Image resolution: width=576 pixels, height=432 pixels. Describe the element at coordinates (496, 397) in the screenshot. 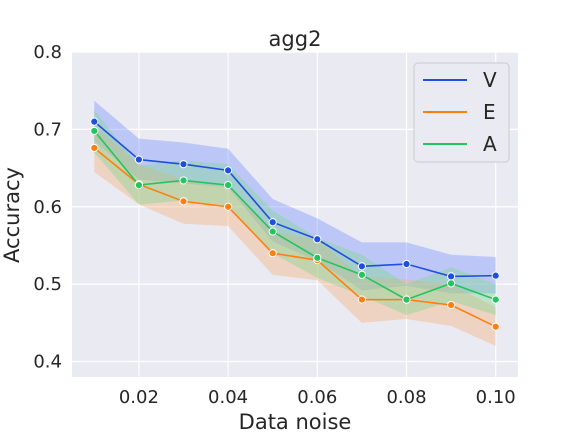

I see `x-tick-label: 0.10` at that location.